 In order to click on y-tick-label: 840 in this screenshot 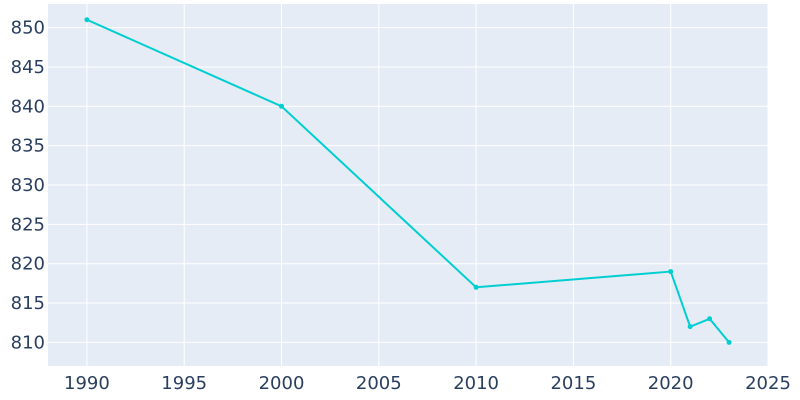, I will do `click(28, 106)`.